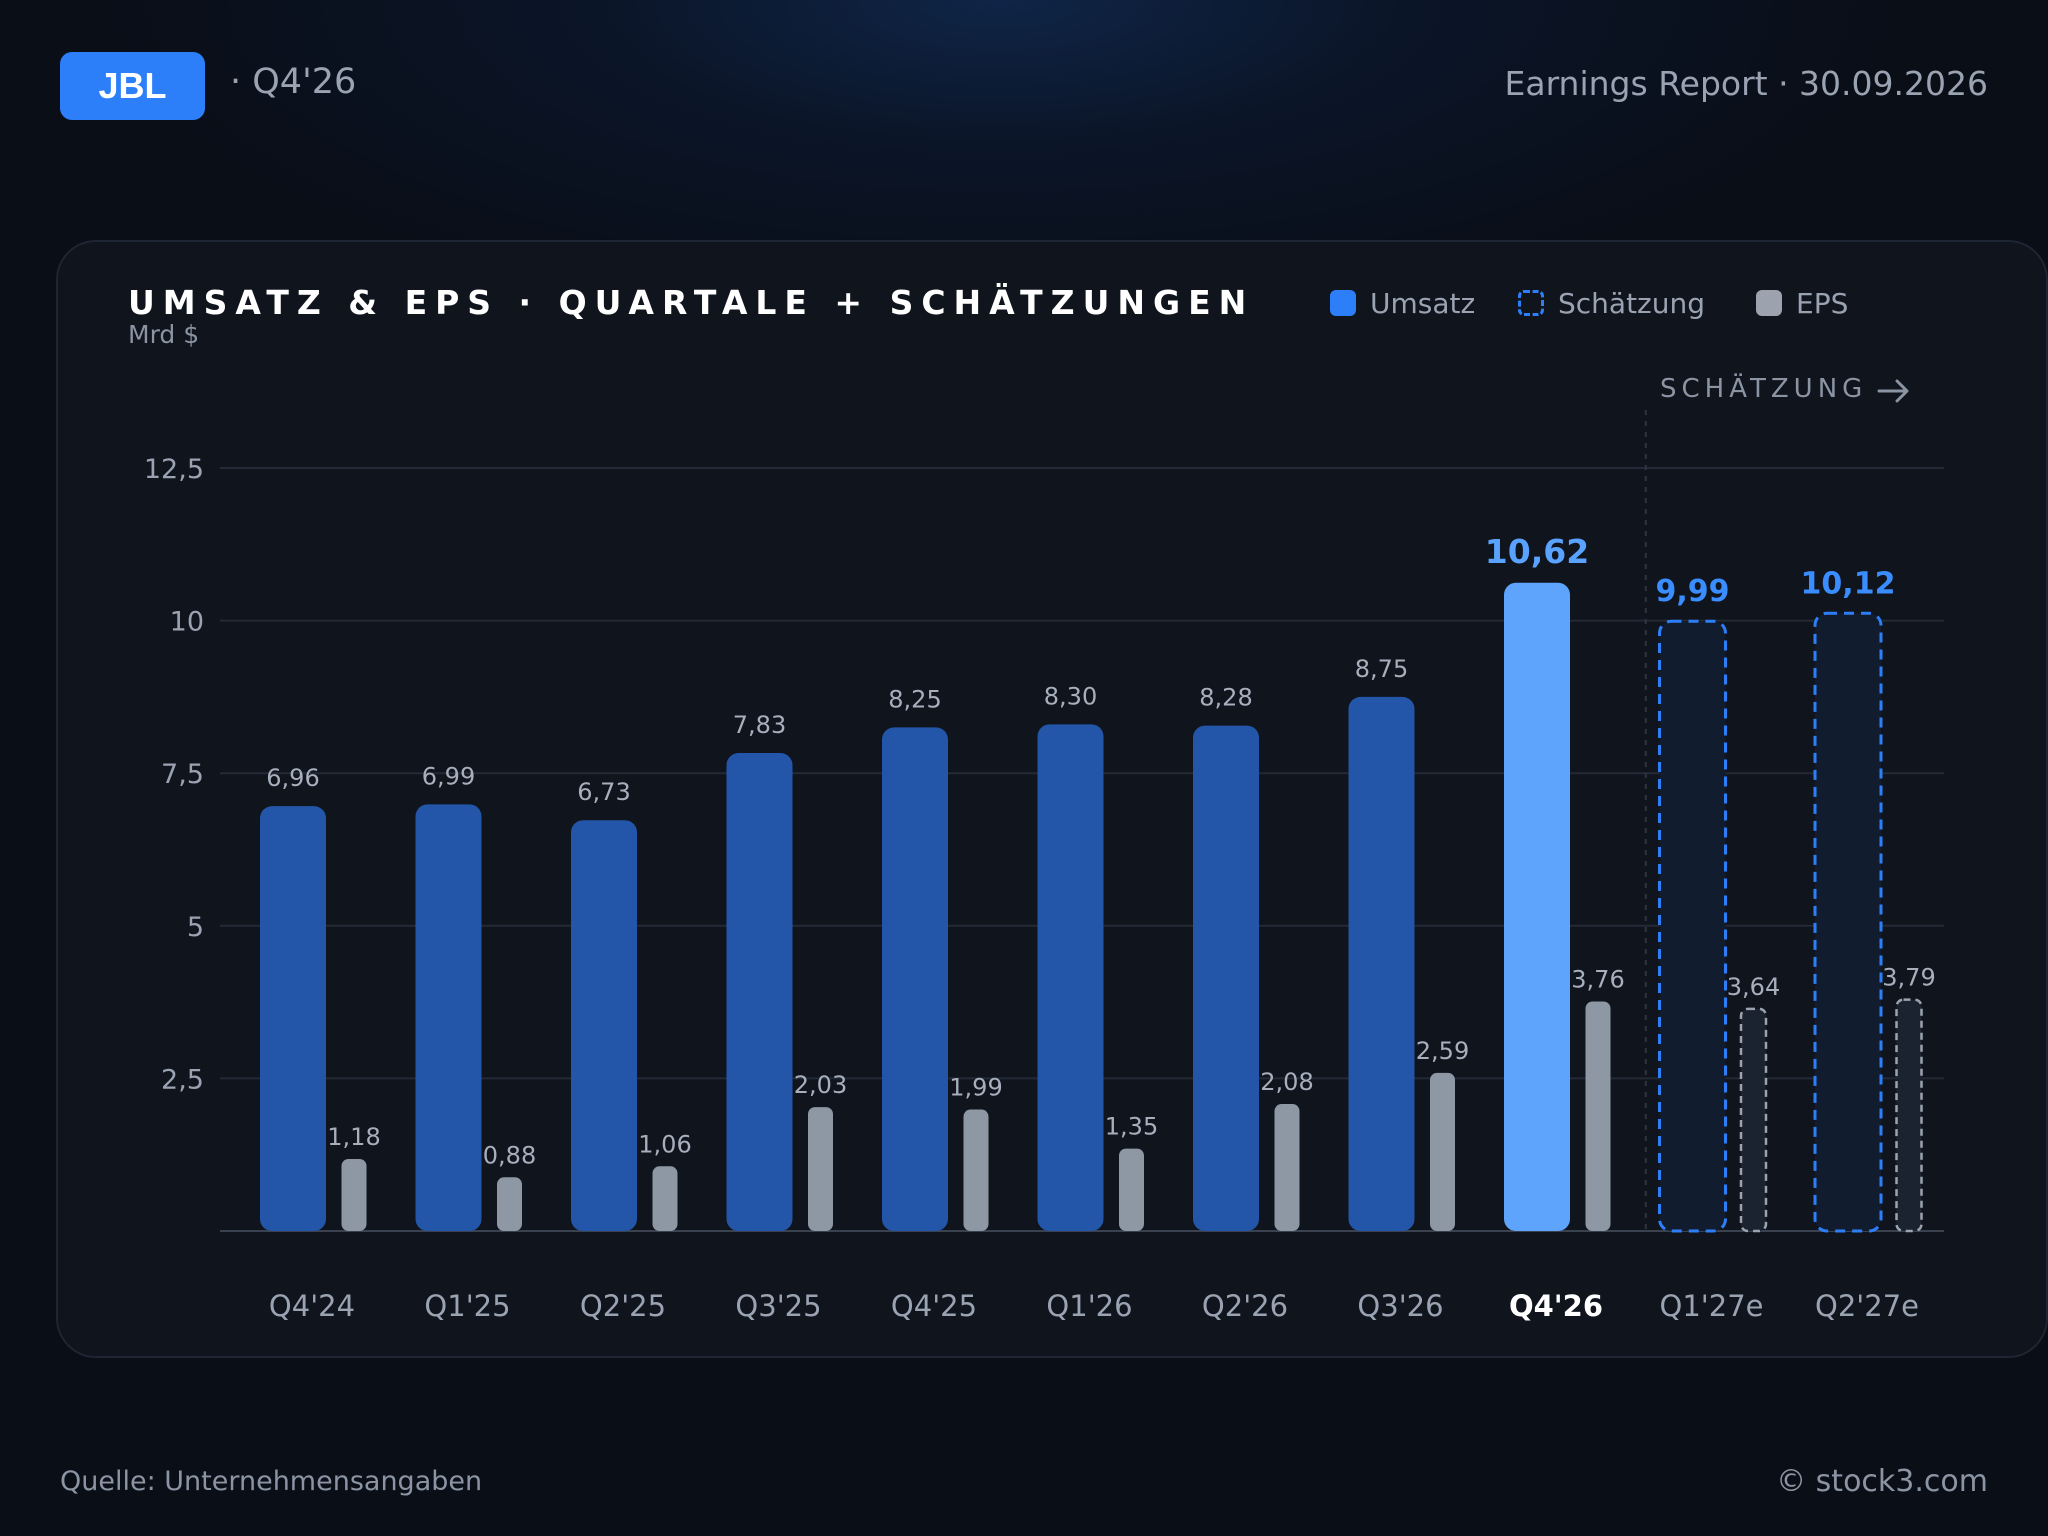 Image resolution: width=2048 pixels, height=1536 pixels. I want to click on legend-swatch-umsatz, so click(1343, 303).